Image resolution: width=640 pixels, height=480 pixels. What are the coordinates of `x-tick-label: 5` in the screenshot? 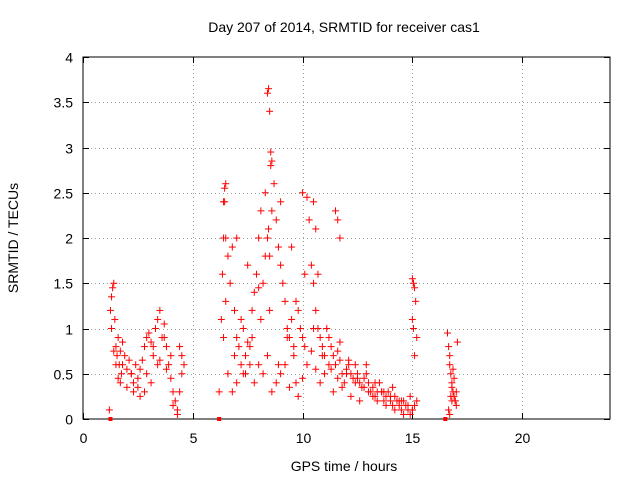 It's located at (194, 438).